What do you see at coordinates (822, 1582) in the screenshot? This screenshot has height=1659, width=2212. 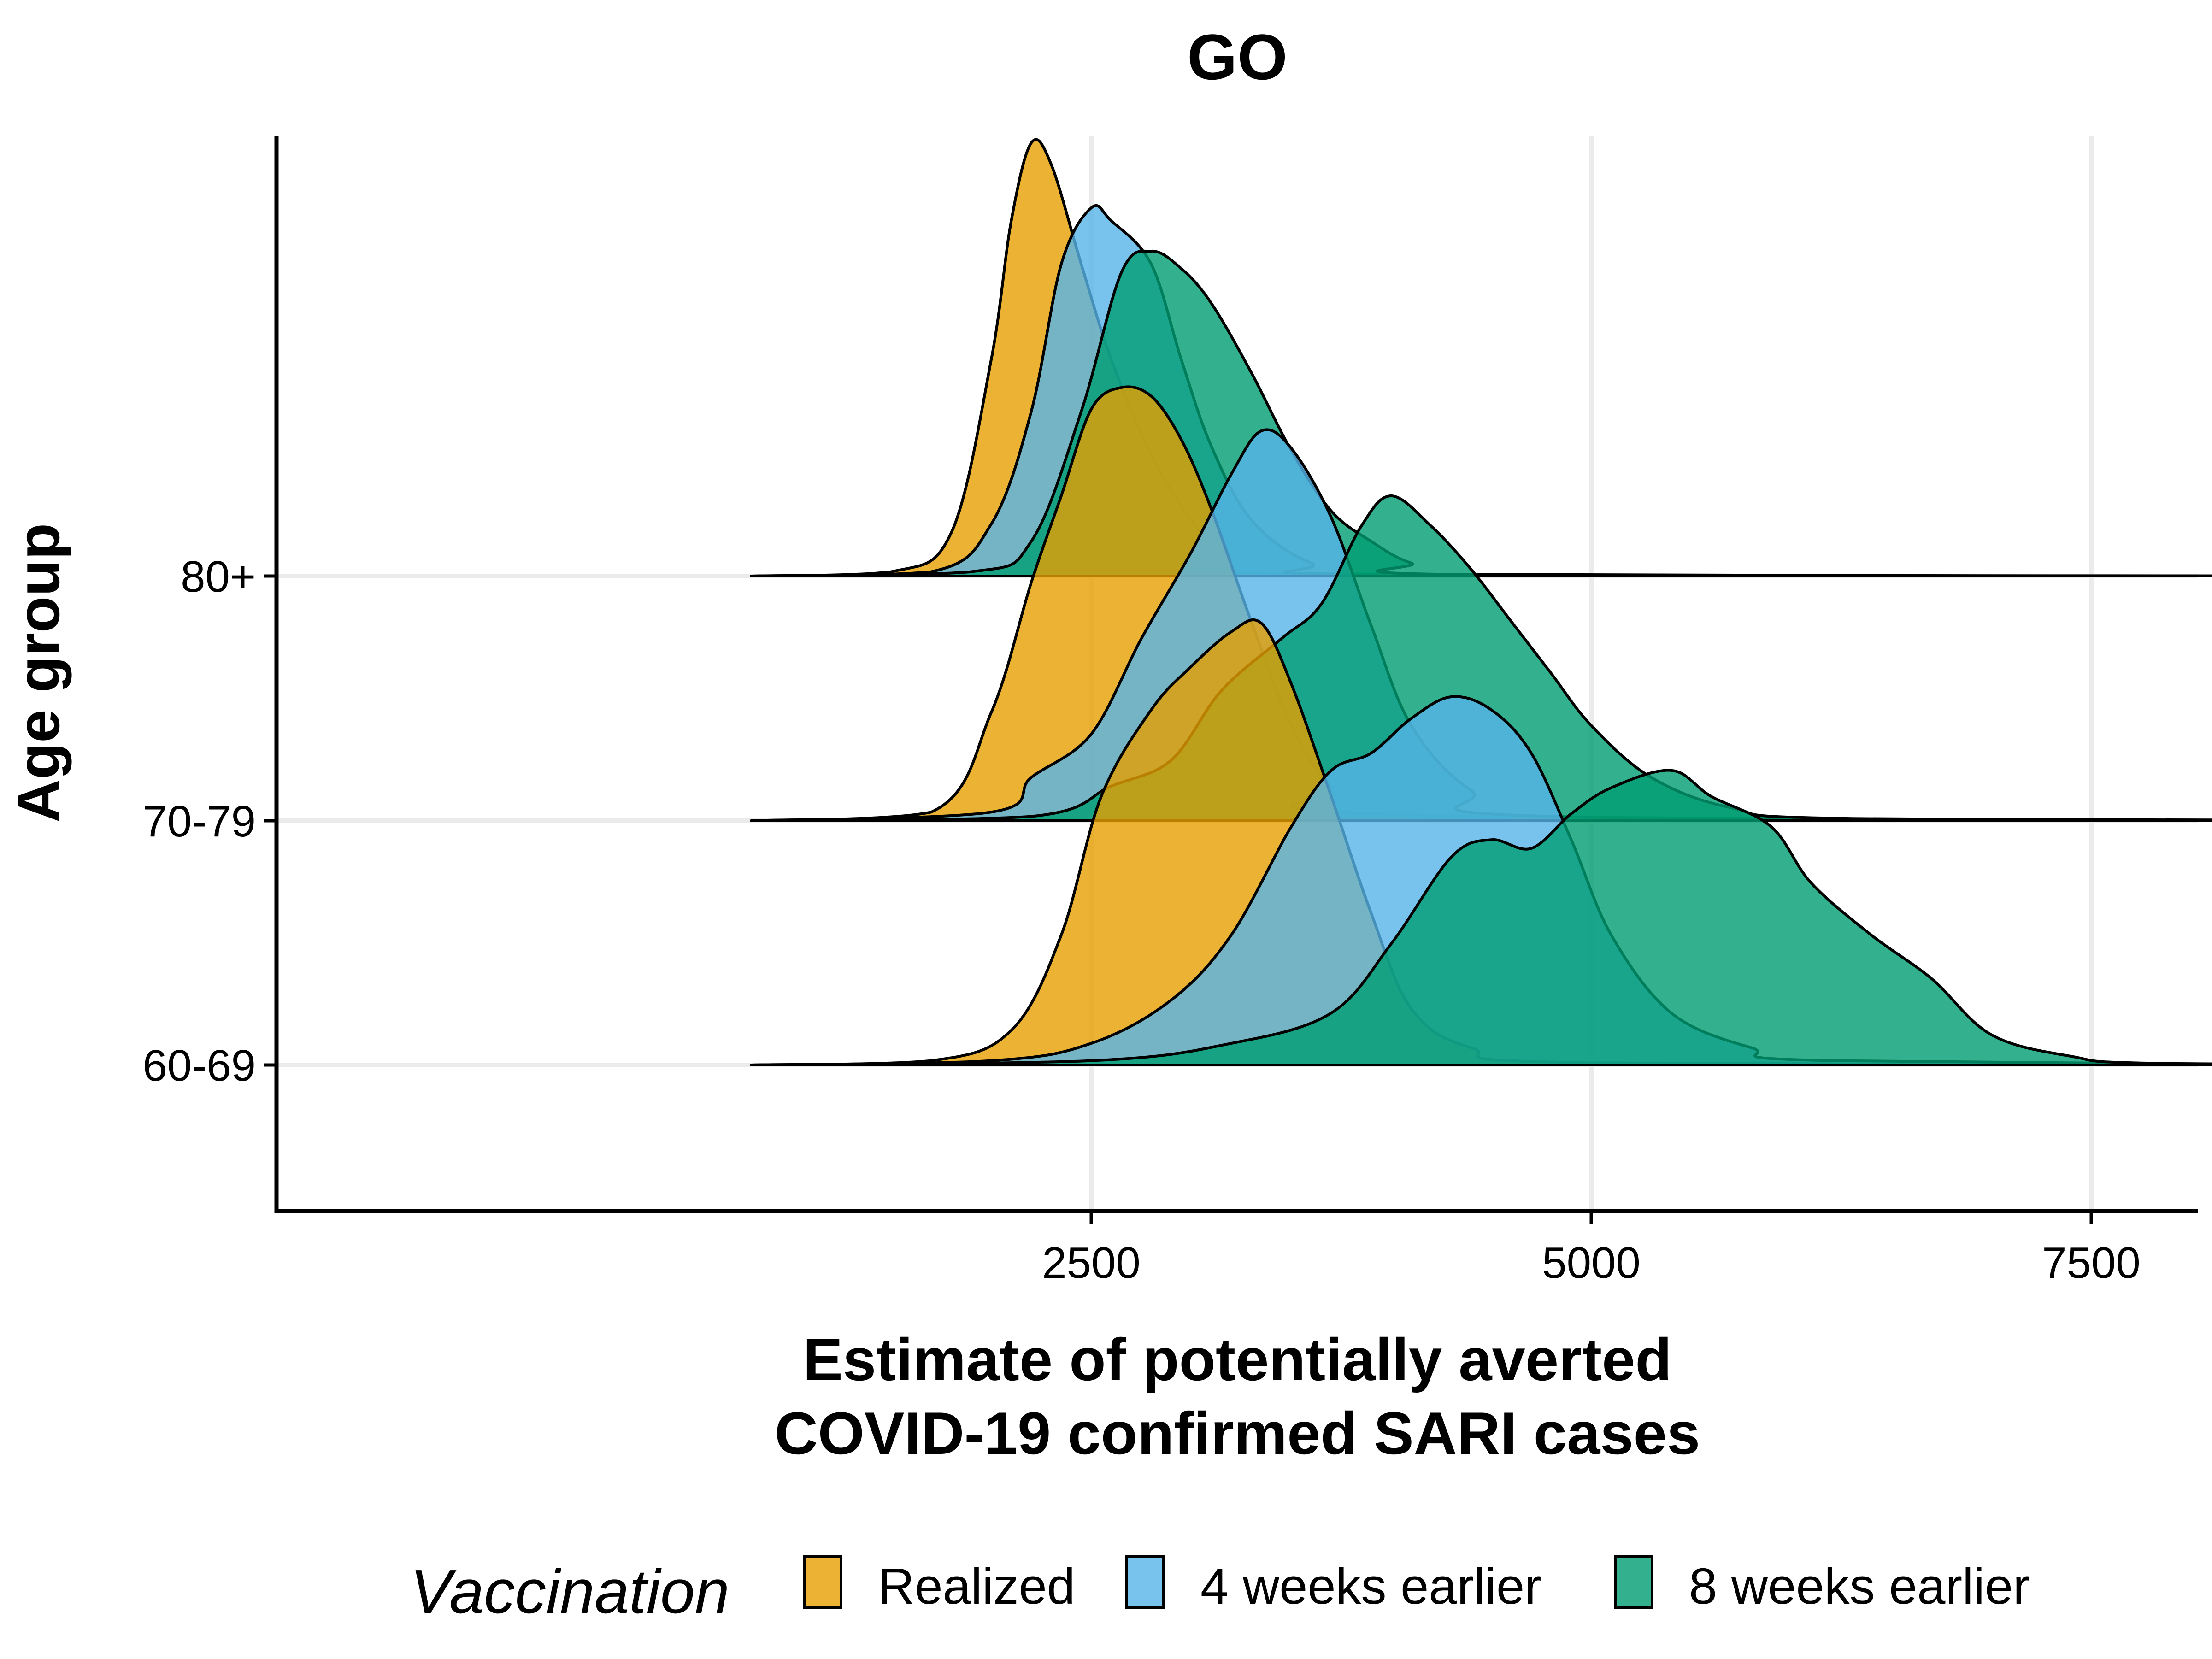 I see `legend-swatch-realized` at bounding box center [822, 1582].